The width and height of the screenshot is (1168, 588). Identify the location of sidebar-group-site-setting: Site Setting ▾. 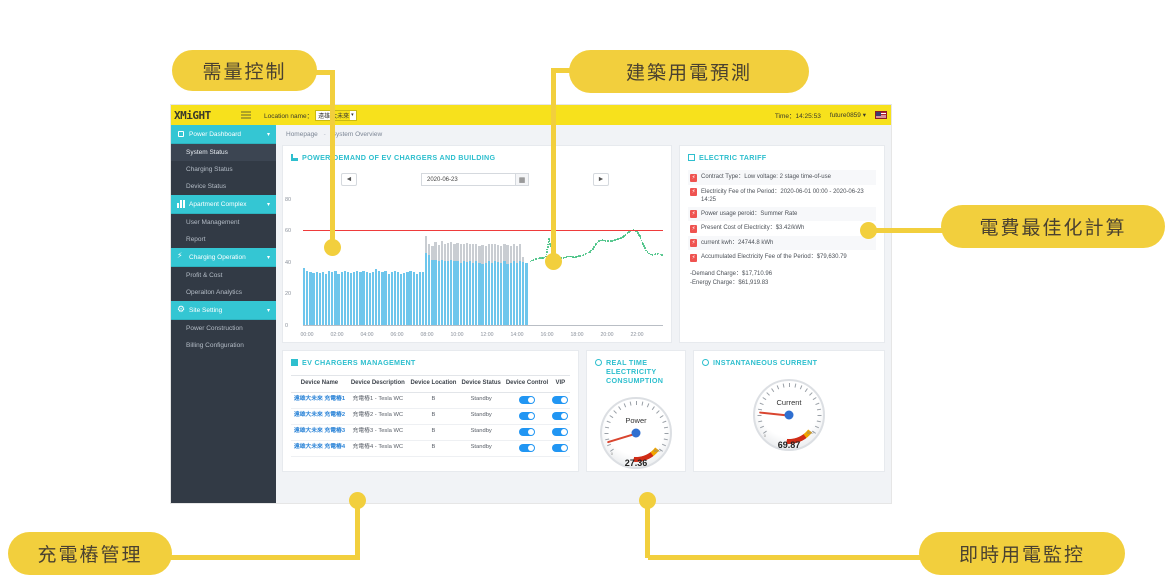
(223, 310).